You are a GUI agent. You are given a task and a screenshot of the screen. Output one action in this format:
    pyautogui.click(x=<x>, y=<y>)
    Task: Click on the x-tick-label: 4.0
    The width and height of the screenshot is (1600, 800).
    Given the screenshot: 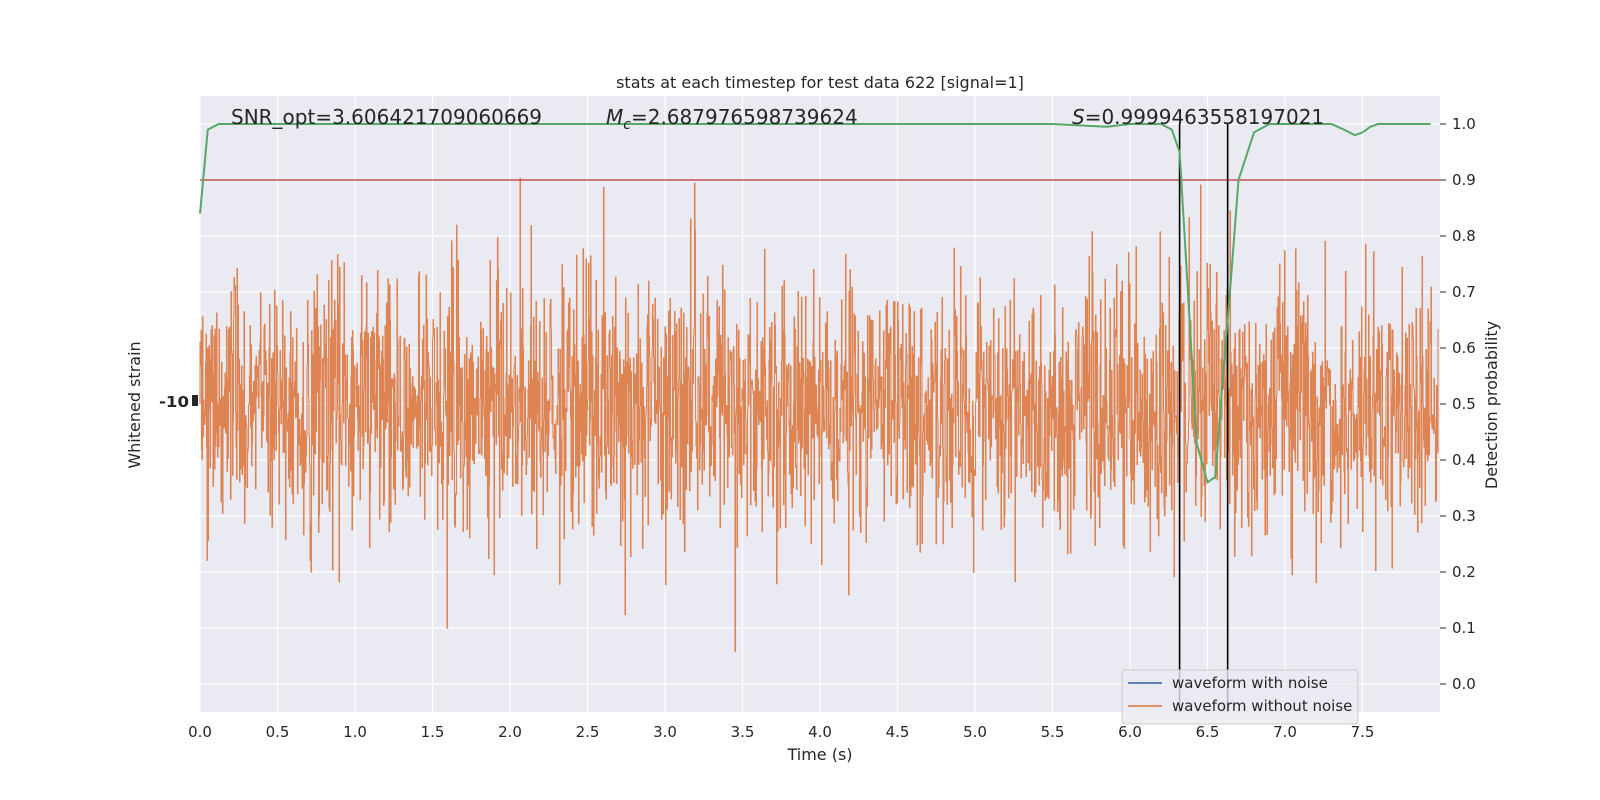 What is the action you would take?
    pyautogui.click(x=820, y=732)
    